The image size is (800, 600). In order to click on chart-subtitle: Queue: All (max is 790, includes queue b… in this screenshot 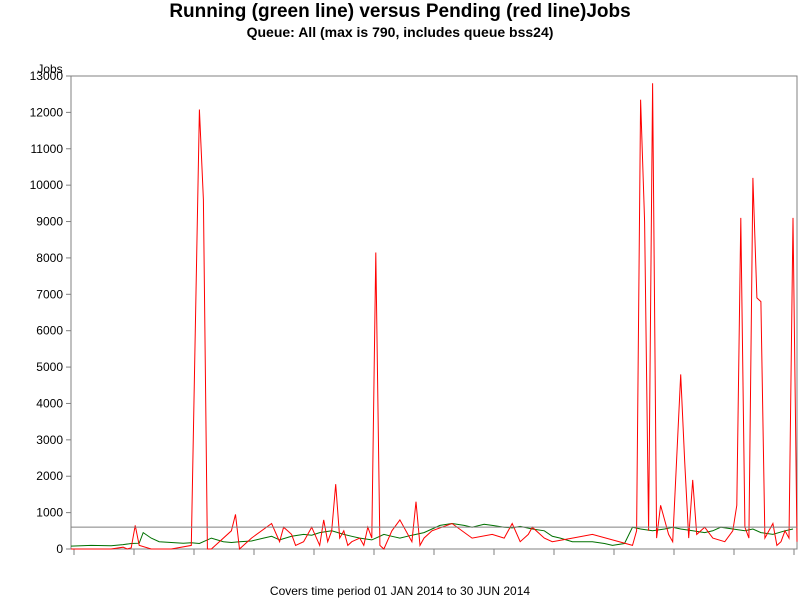, I will do `click(400, 32)`.